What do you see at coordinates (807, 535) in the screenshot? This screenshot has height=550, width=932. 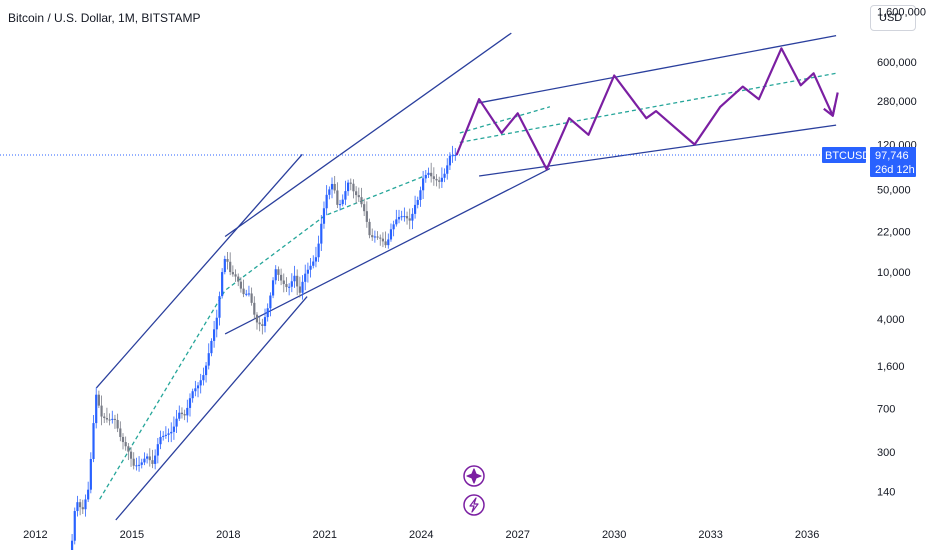 I see `x-tick-label: 2036` at bounding box center [807, 535].